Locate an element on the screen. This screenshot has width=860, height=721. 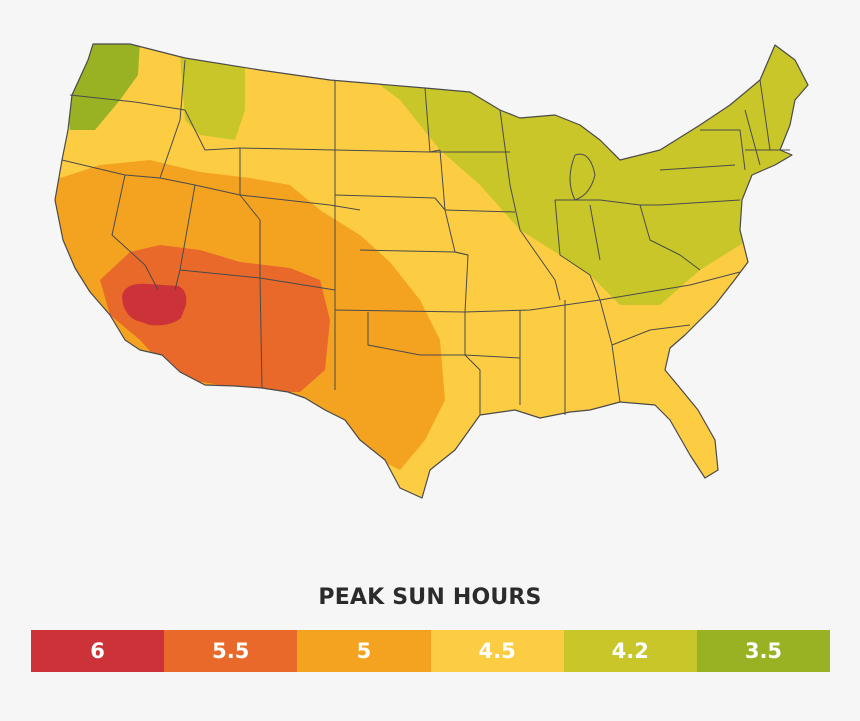
legend-swatch-4: 4.2 is located at coordinates (630, 651).